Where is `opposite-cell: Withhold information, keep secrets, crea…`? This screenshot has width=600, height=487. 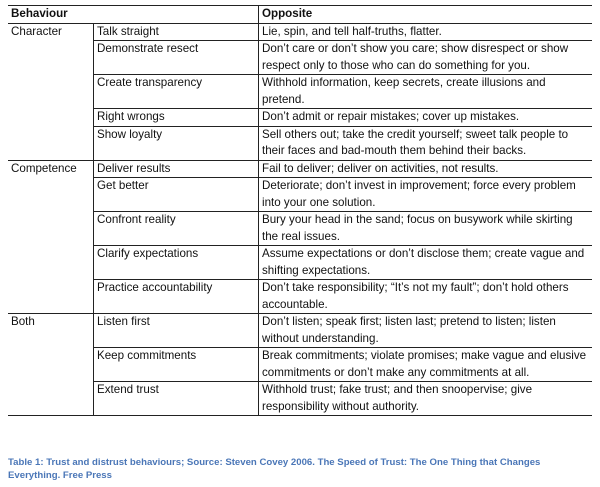 opposite-cell: Withhold information, keep secrets, crea… is located at coordinates (425, 91).